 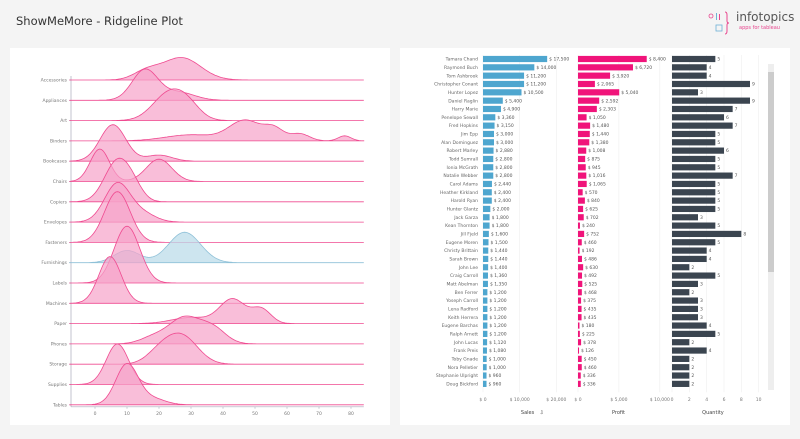 What do you see at coordinates (505, 118) in the screenshot?
I see `bar-label: $ 3,360` at bounding box center [505, 118].